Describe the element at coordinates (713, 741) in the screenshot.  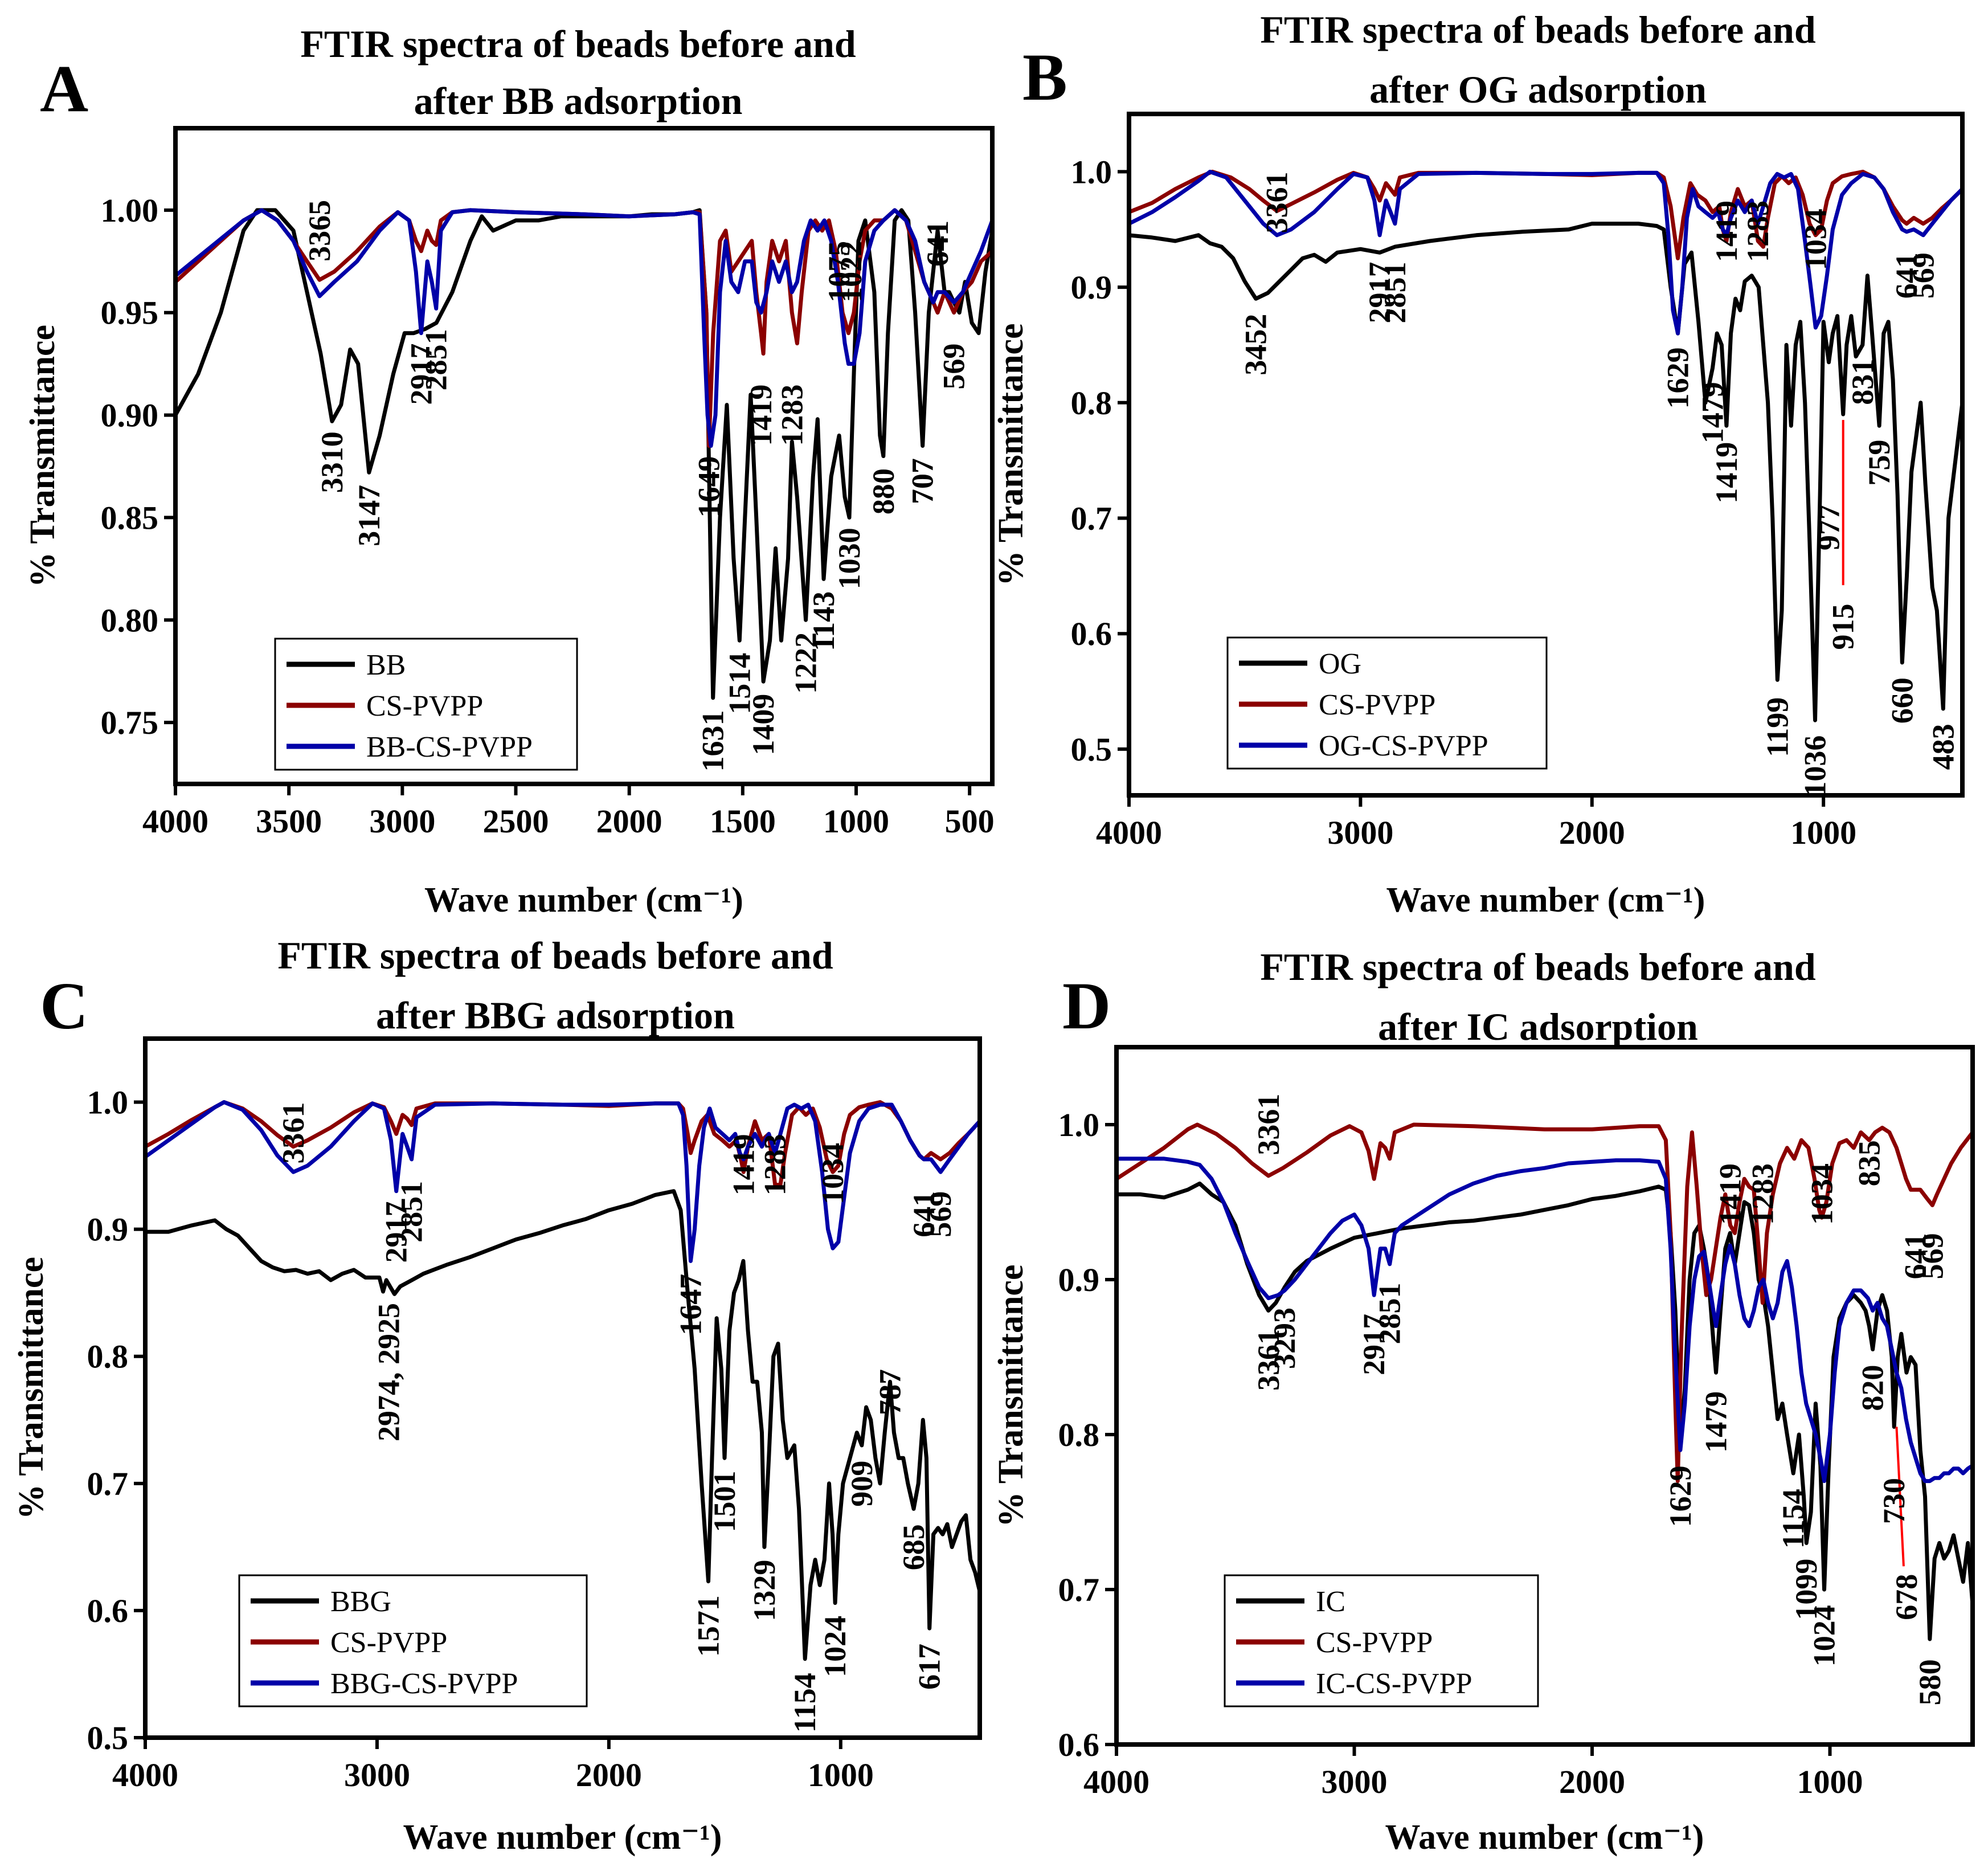
I see `peak-label: 1631` at that location.